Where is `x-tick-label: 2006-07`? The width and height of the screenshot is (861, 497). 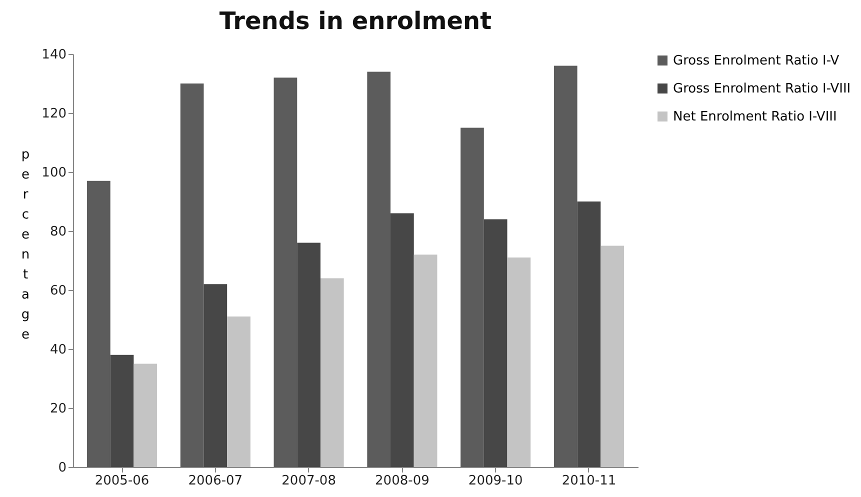
x-tick-label: 2006-07 is located at coordinates (215, 481).